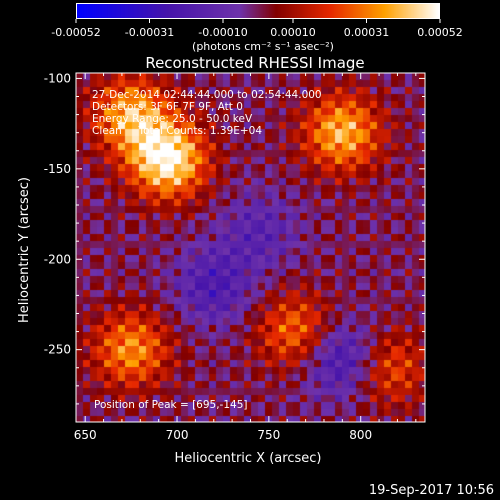 This screenshot has height=500, width=500. What do you see at coordinates (177, 435) in the screenshot?
I see `x-tick-label: 700` at bounding box center [177, 435].